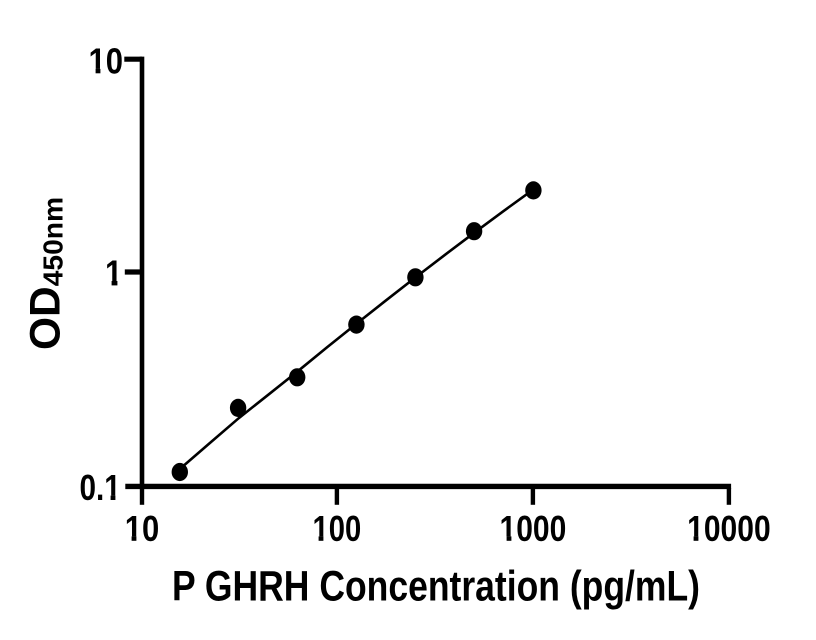  Describe the element at coordinates (436, 587) in the screenshot. I see `svg-text: P GHRH Concentration (pg/mL)` at that location.